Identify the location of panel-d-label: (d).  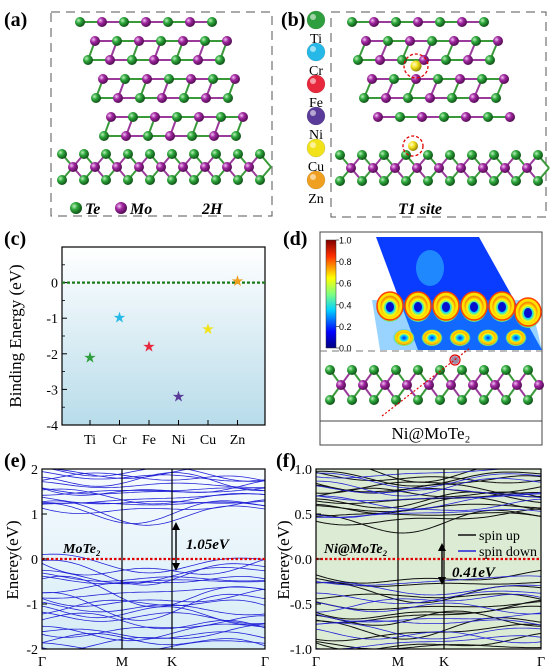
(295, 239).